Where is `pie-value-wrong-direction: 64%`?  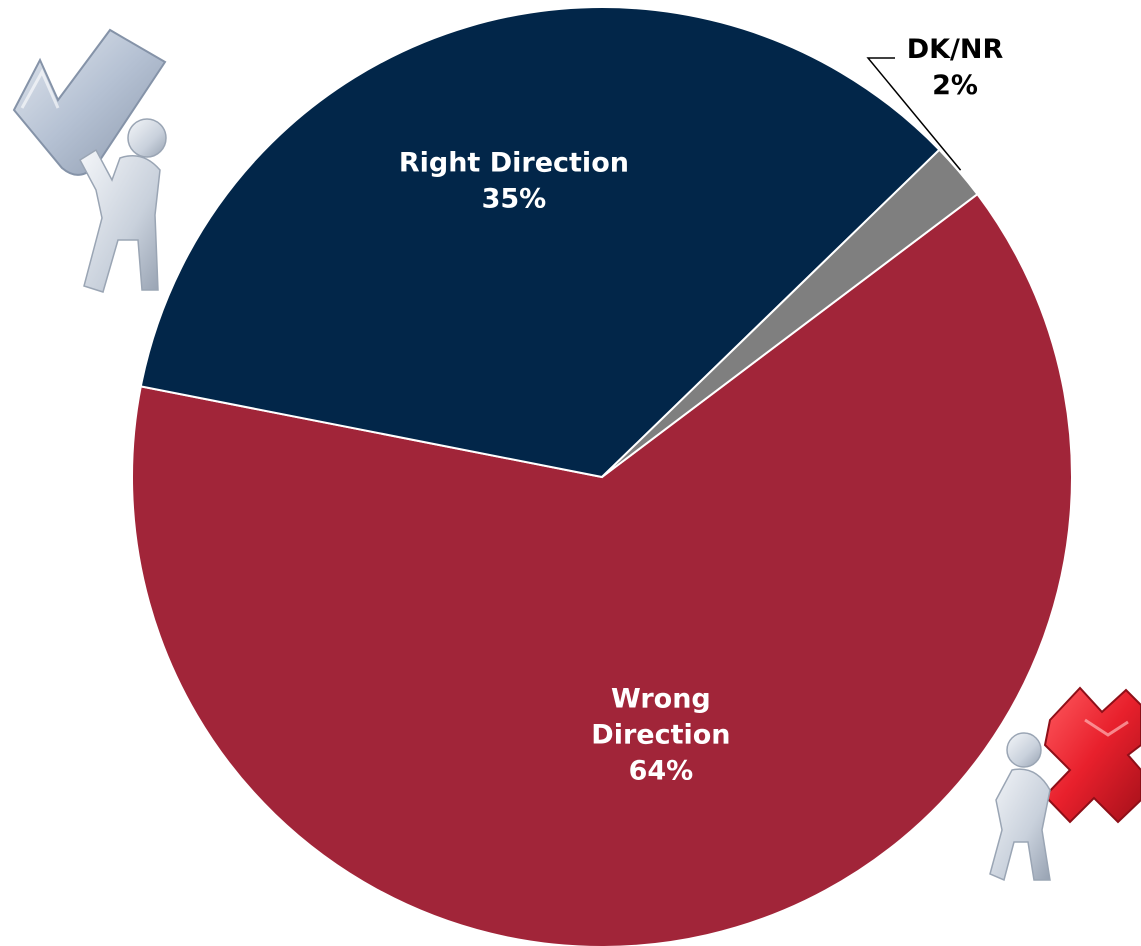
pie-value-wrong-direction: 64% is located at coordinates (661, 771).